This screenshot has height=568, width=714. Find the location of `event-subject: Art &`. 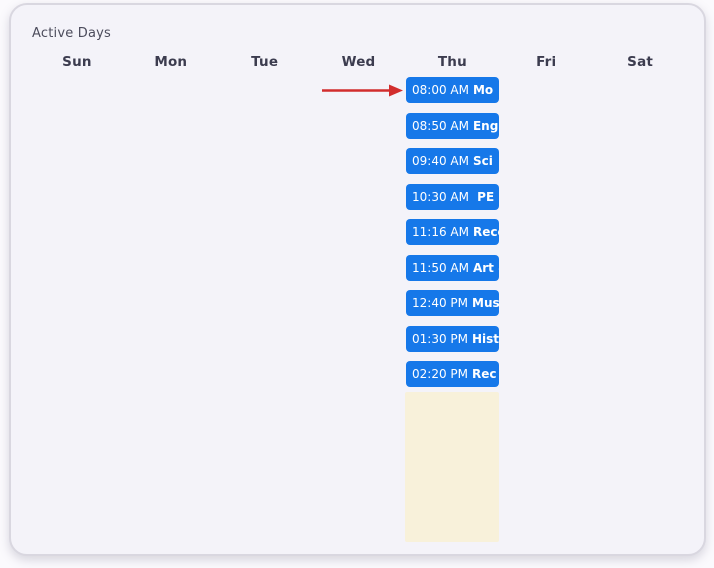

event-subject: Art & is located at coordinates (485, 267).